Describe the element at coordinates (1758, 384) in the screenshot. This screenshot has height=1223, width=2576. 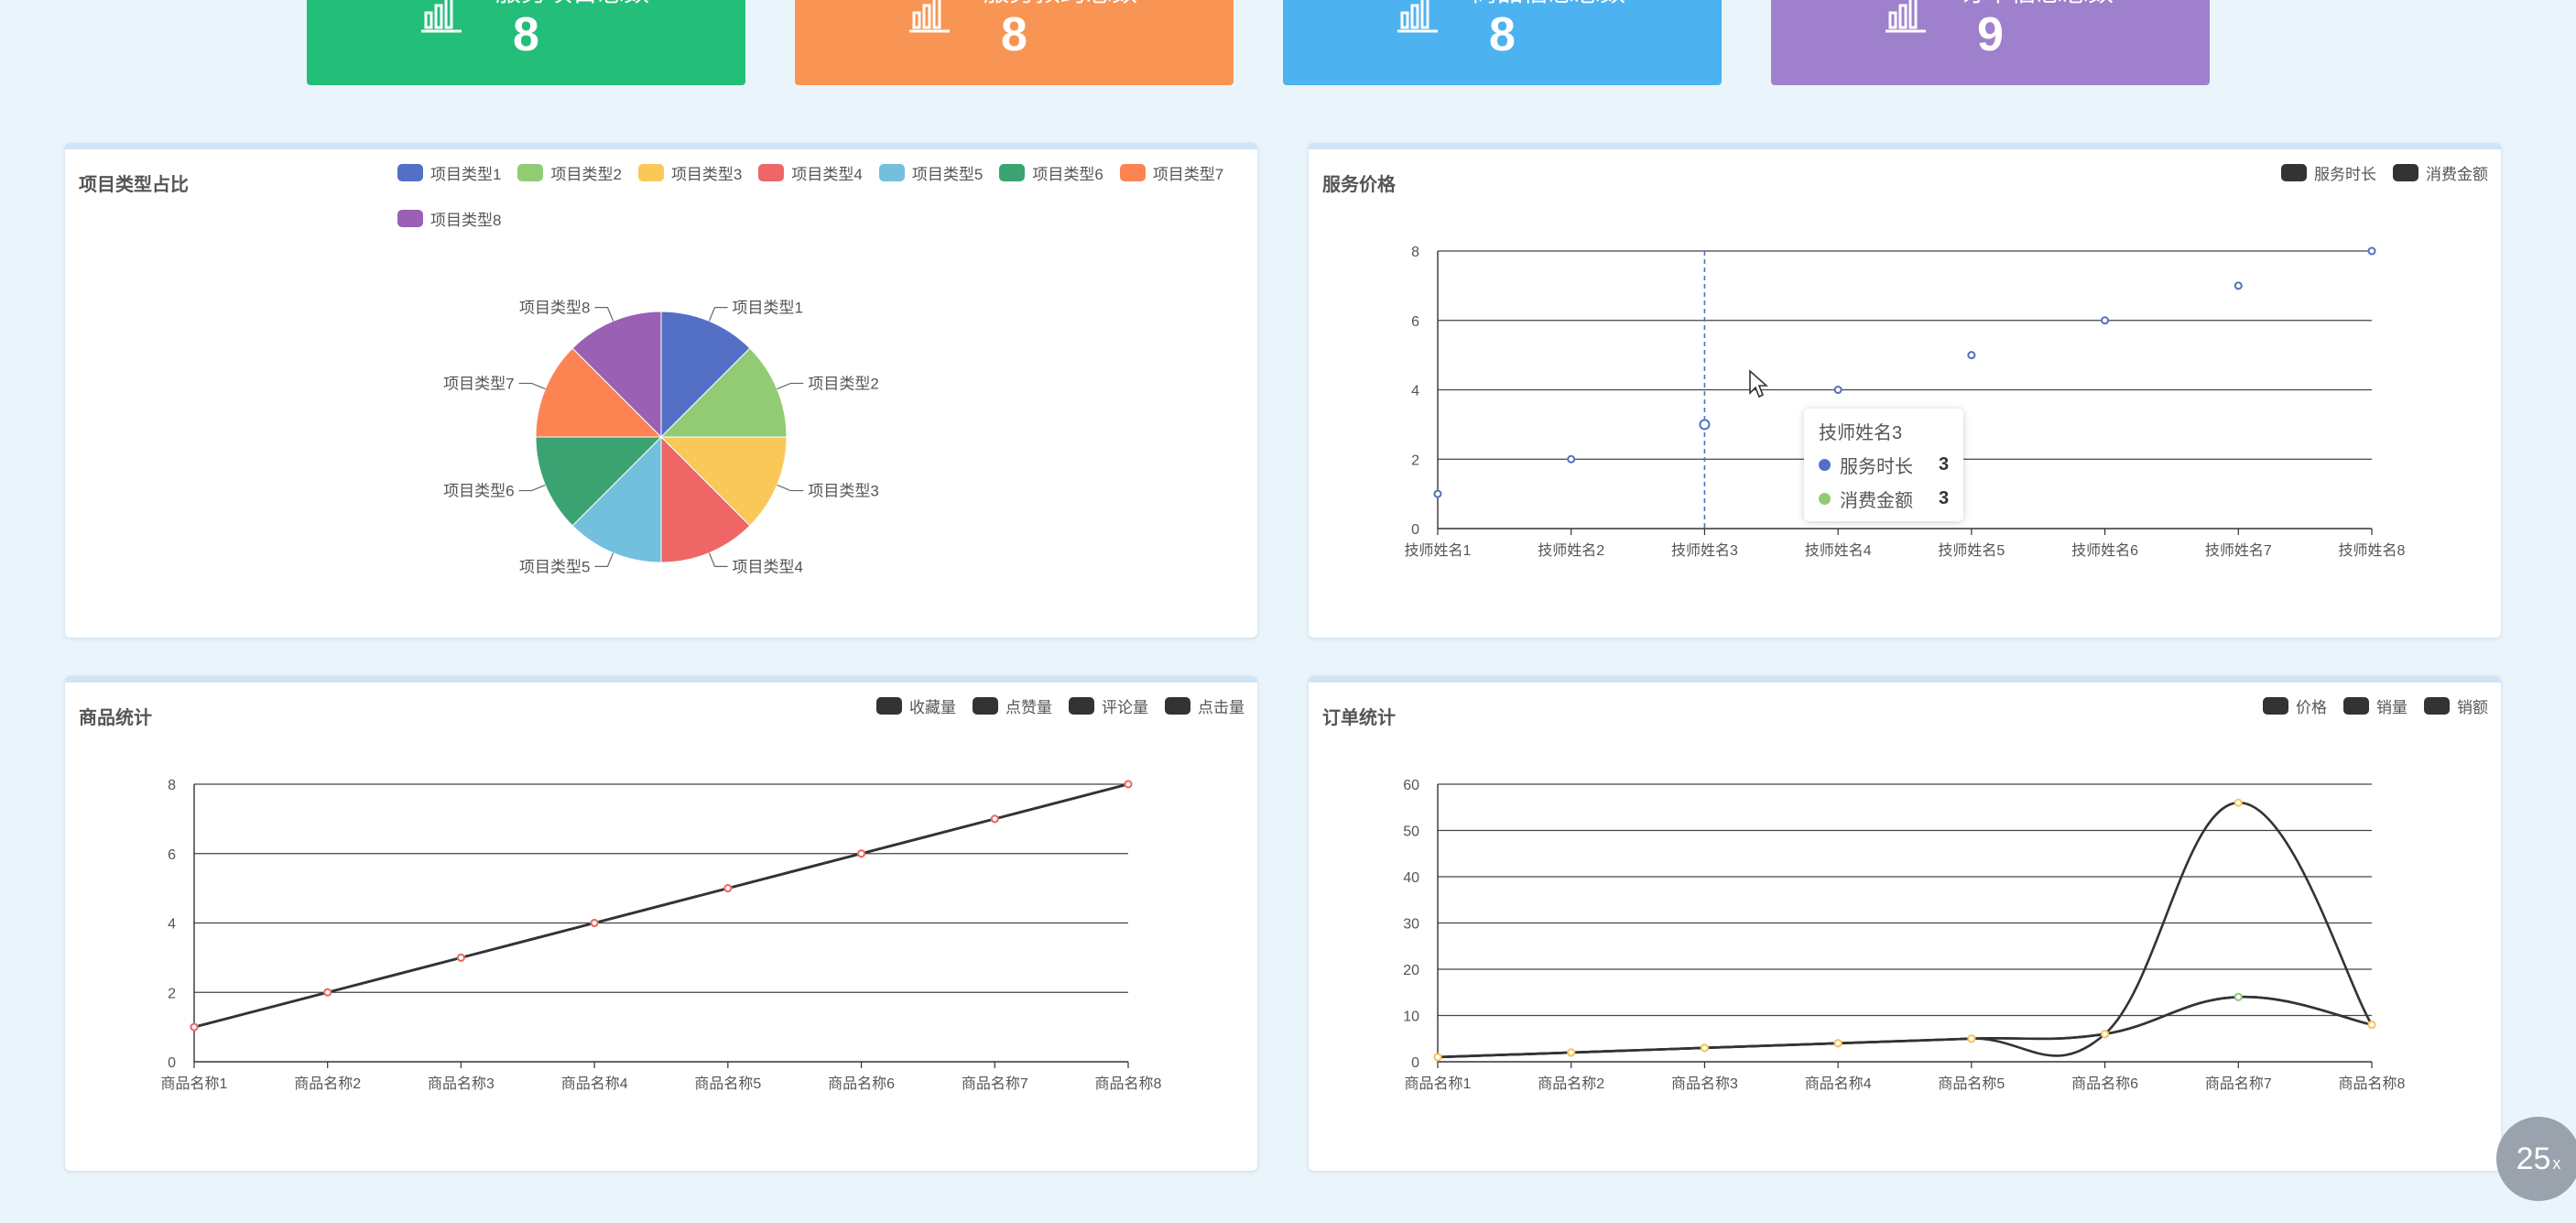
I see `mouse-cursor-icon` at that location.